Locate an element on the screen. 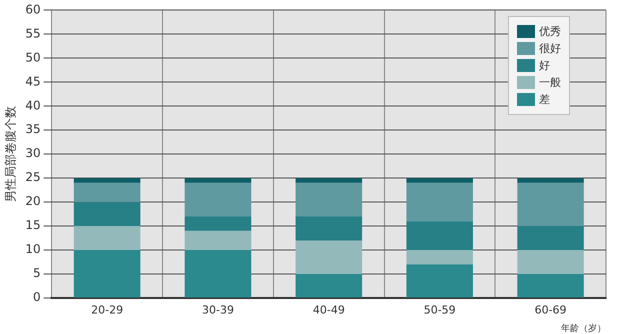 Image resolution: width=620 pixels, height=334 pixels. legend-label: 很好 is located at coordinates (550, 48).